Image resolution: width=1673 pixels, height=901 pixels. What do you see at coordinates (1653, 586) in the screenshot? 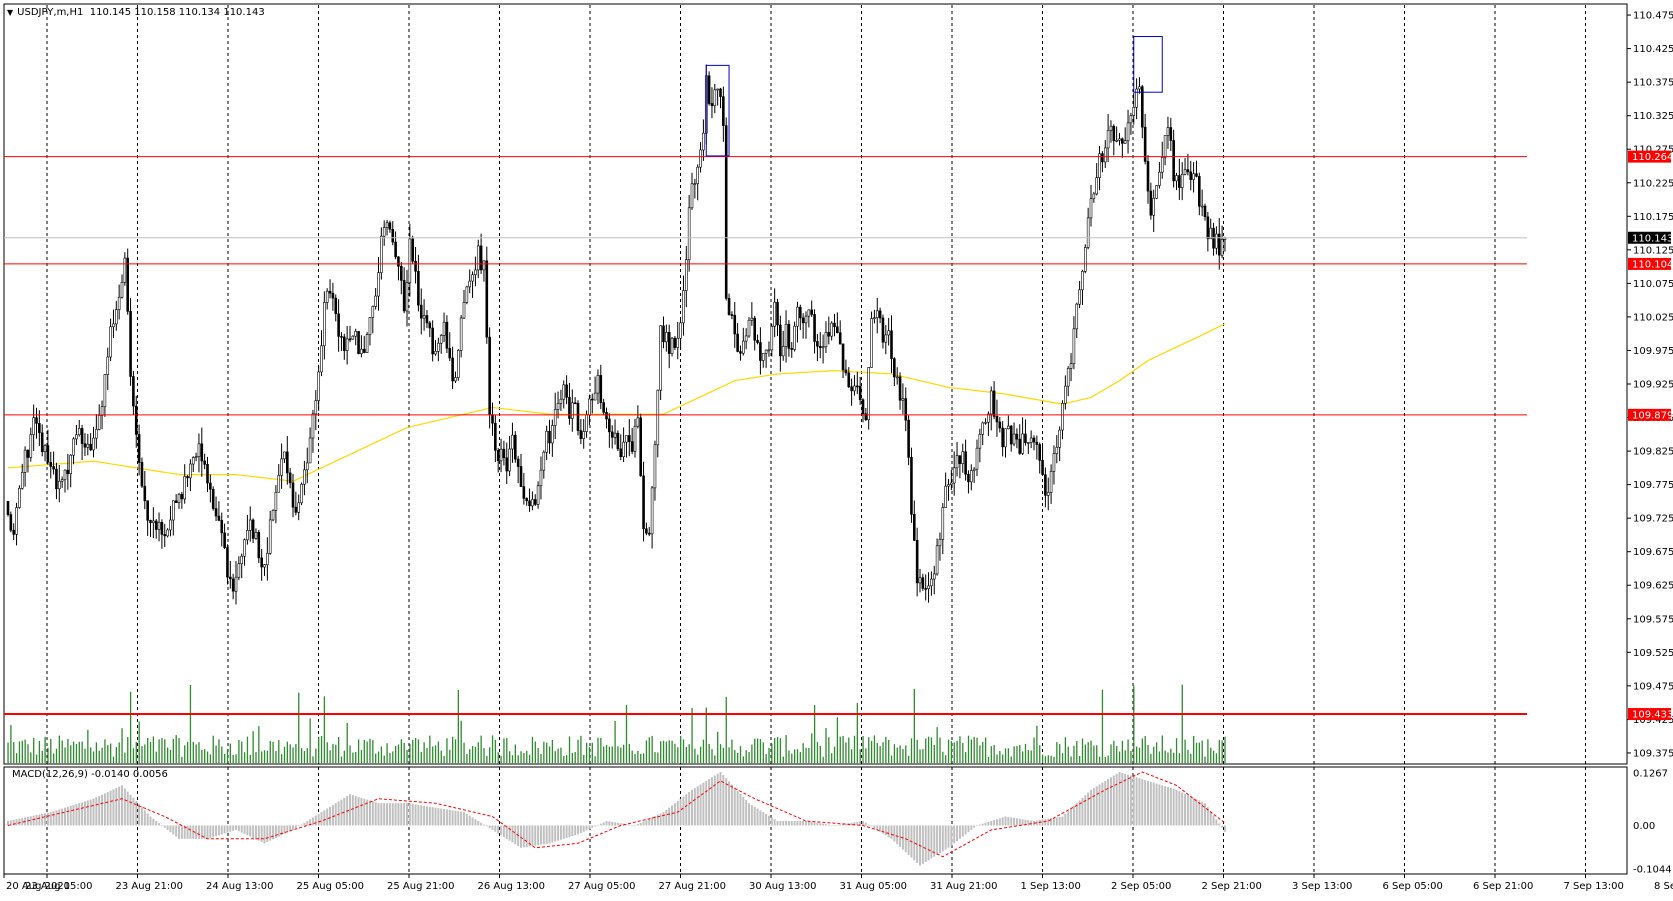
I see `price-tick-label: 109.625` at bounding box center [1653, 586].